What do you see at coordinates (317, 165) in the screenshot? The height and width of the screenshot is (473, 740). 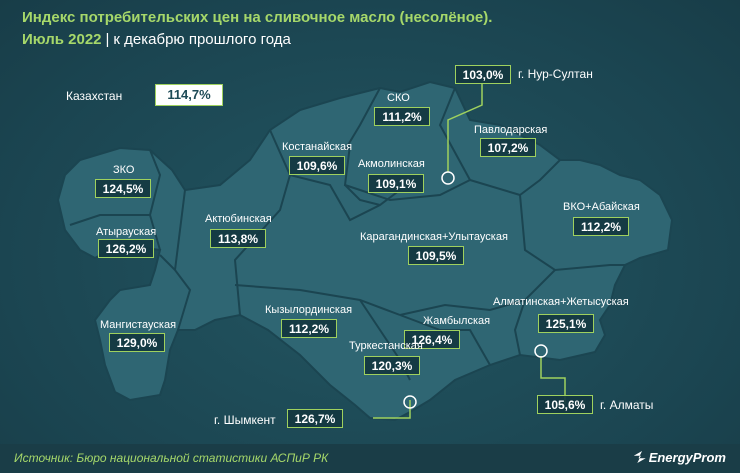 I see `region-value-kostanay: 109,6%` at bounding box center [317, 165].